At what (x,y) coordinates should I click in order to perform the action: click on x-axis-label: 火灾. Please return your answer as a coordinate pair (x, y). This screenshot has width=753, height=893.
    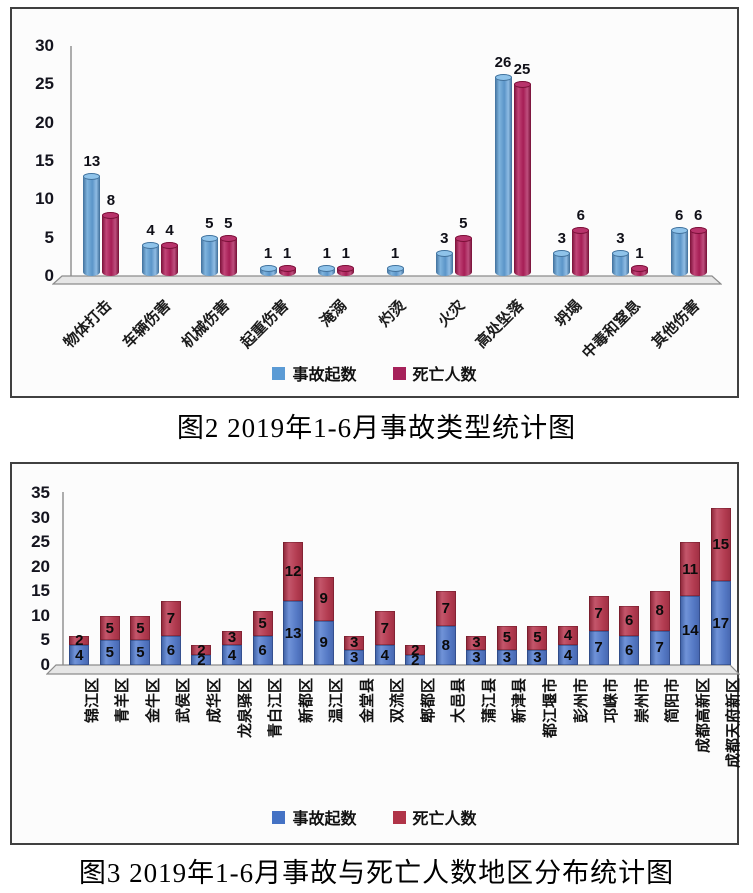
    Looking at the image, I should click on (451, 314).